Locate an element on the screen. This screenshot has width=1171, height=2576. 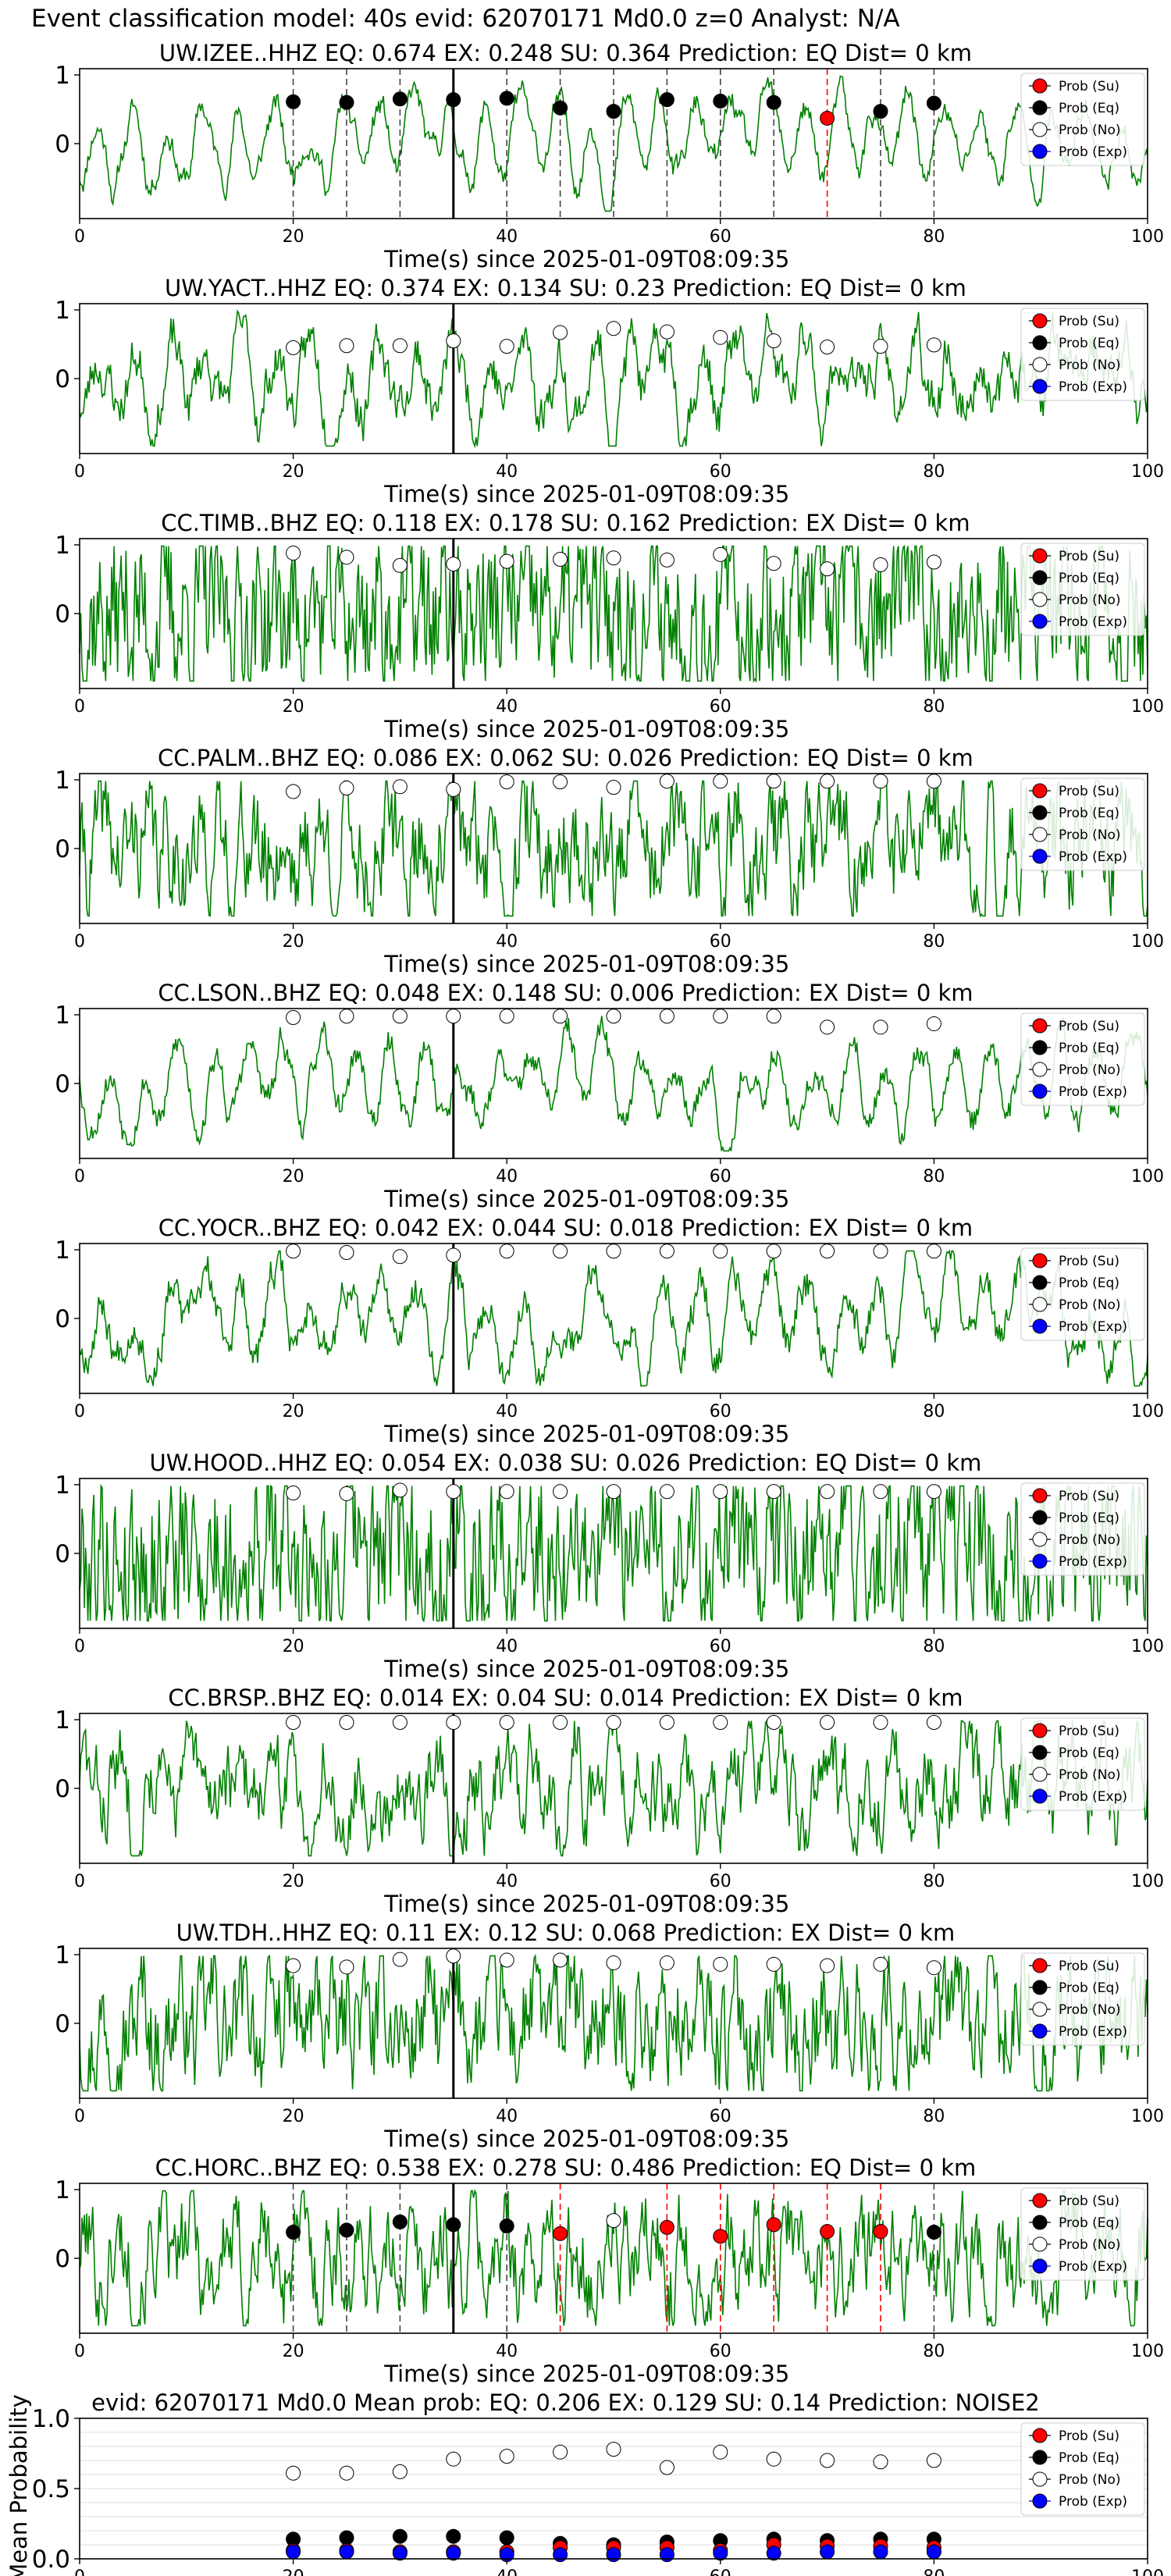
legend-label-eq: Prob (Eq) is located at coordinates (1089, 1988).